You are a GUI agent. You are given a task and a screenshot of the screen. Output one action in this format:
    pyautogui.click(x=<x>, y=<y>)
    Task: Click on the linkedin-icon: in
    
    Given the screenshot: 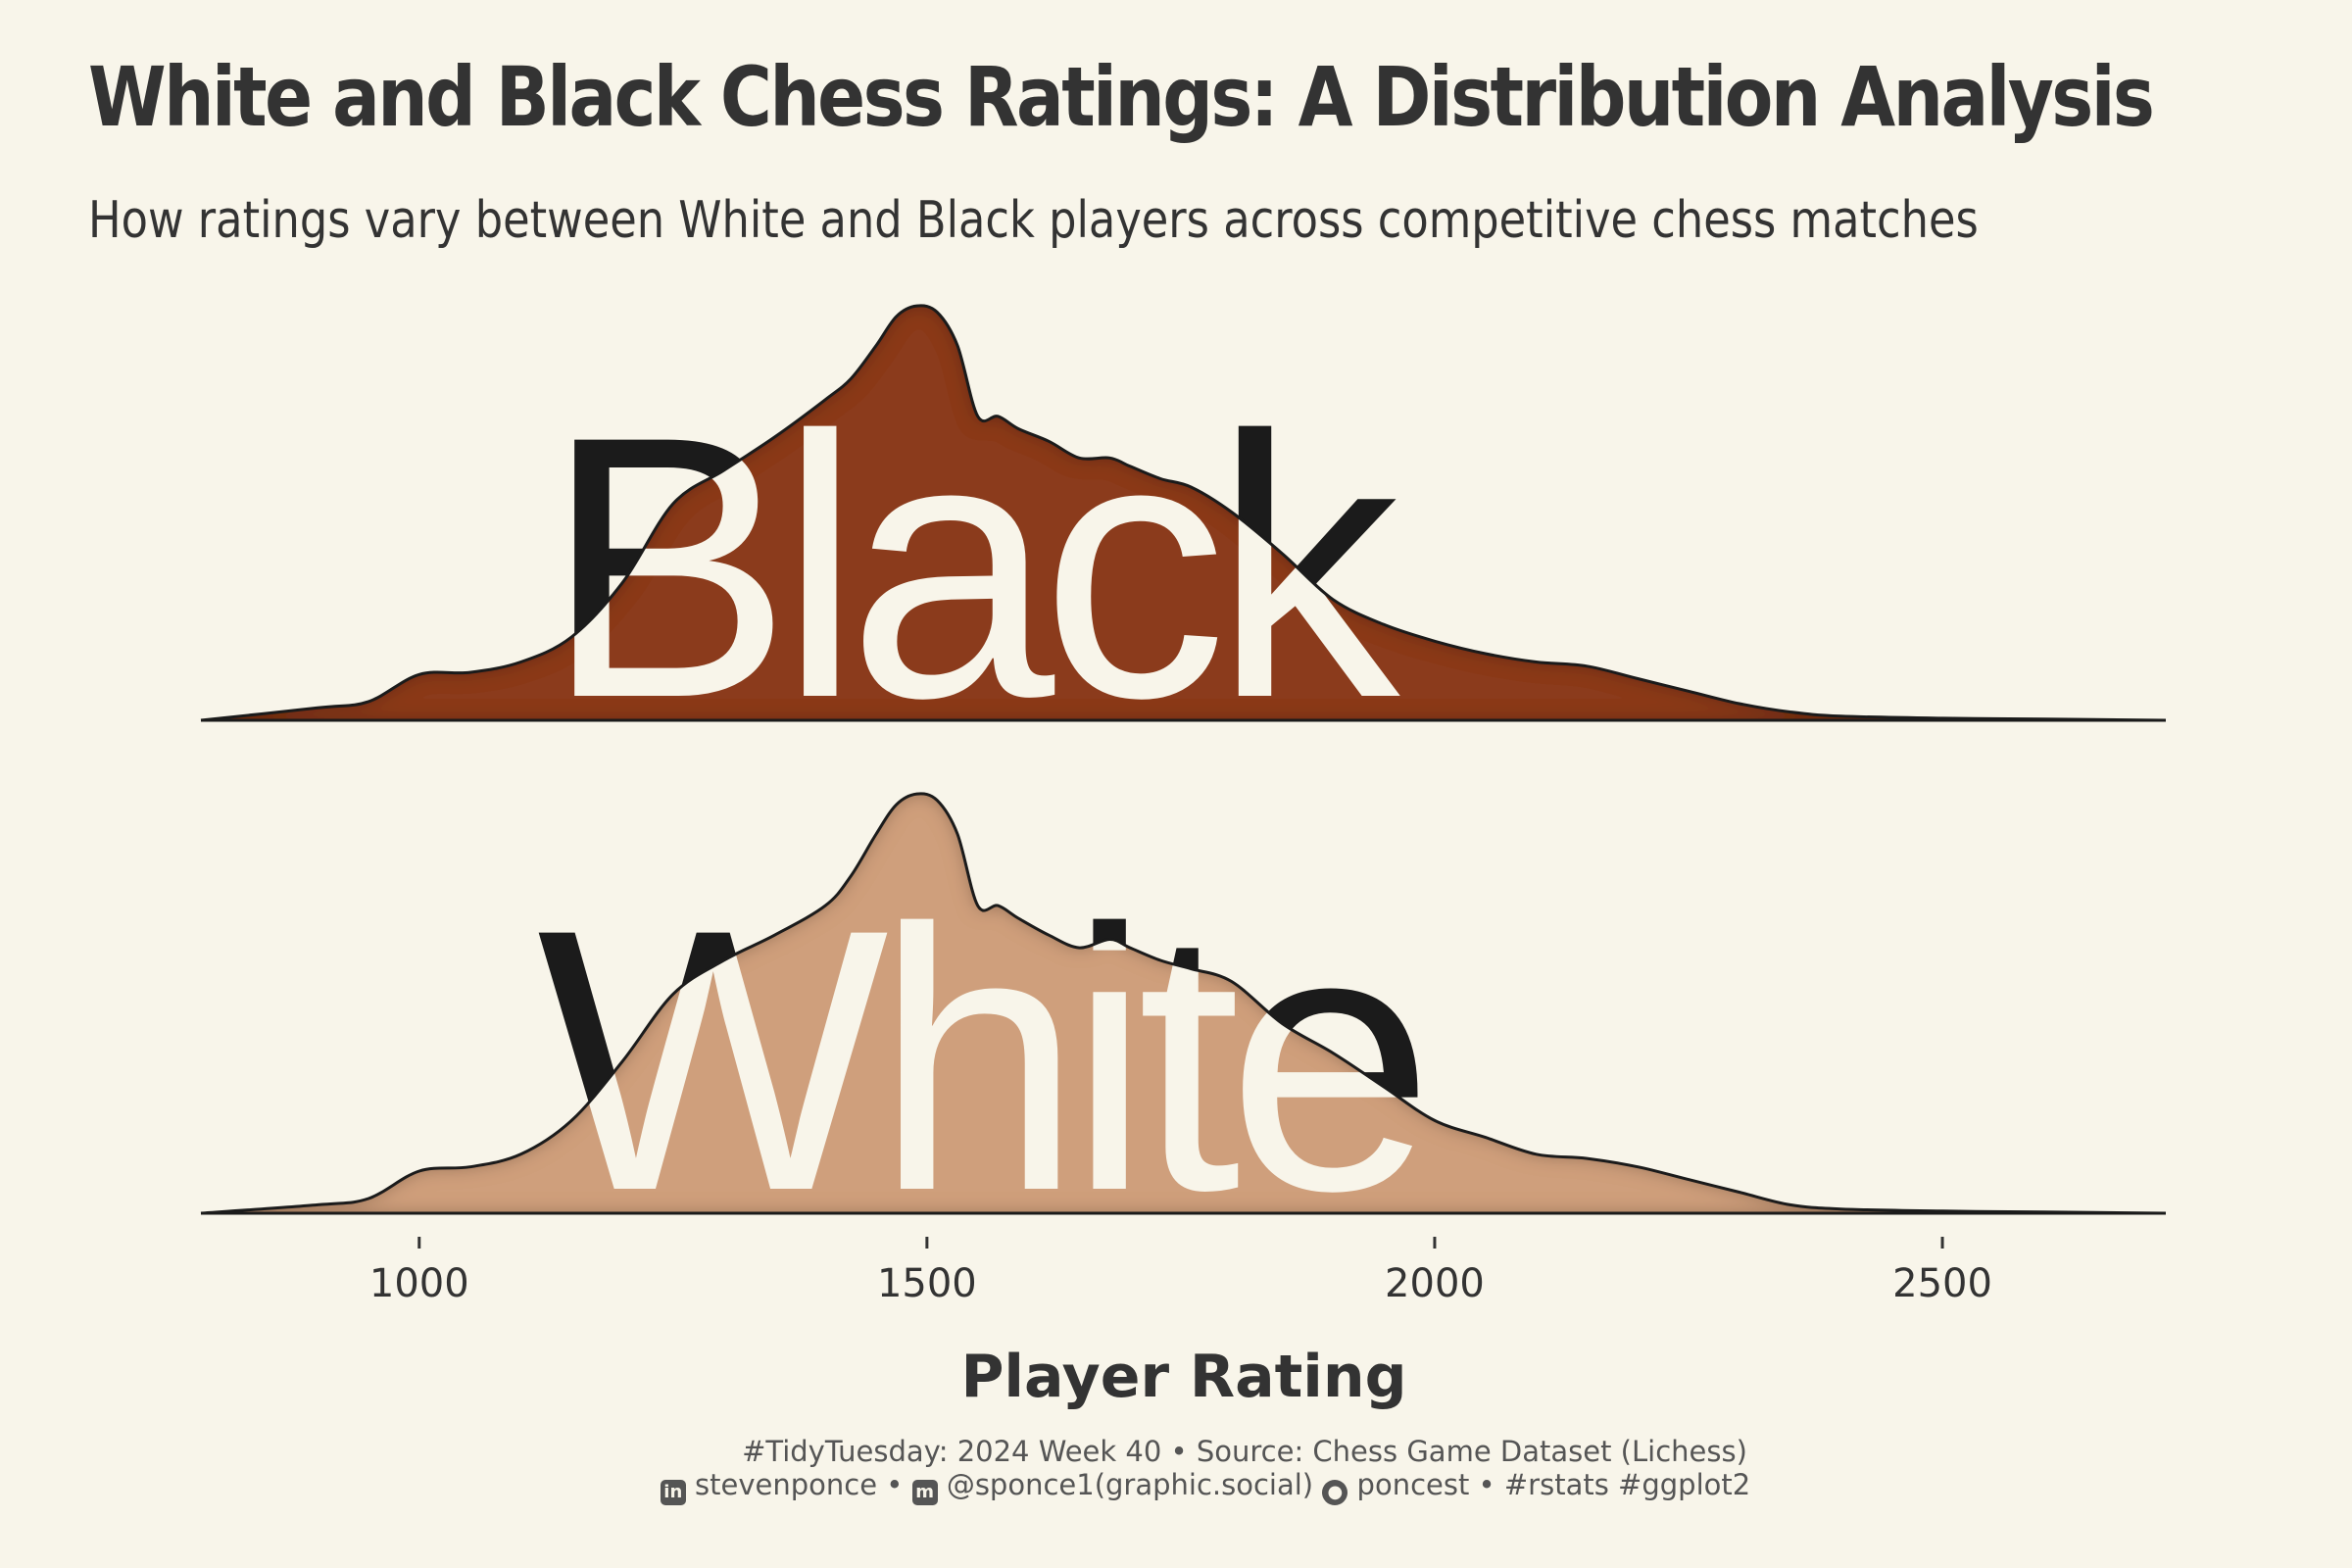 What is the action you would take?
    pyautogui.click(x=673, y=1492)
    